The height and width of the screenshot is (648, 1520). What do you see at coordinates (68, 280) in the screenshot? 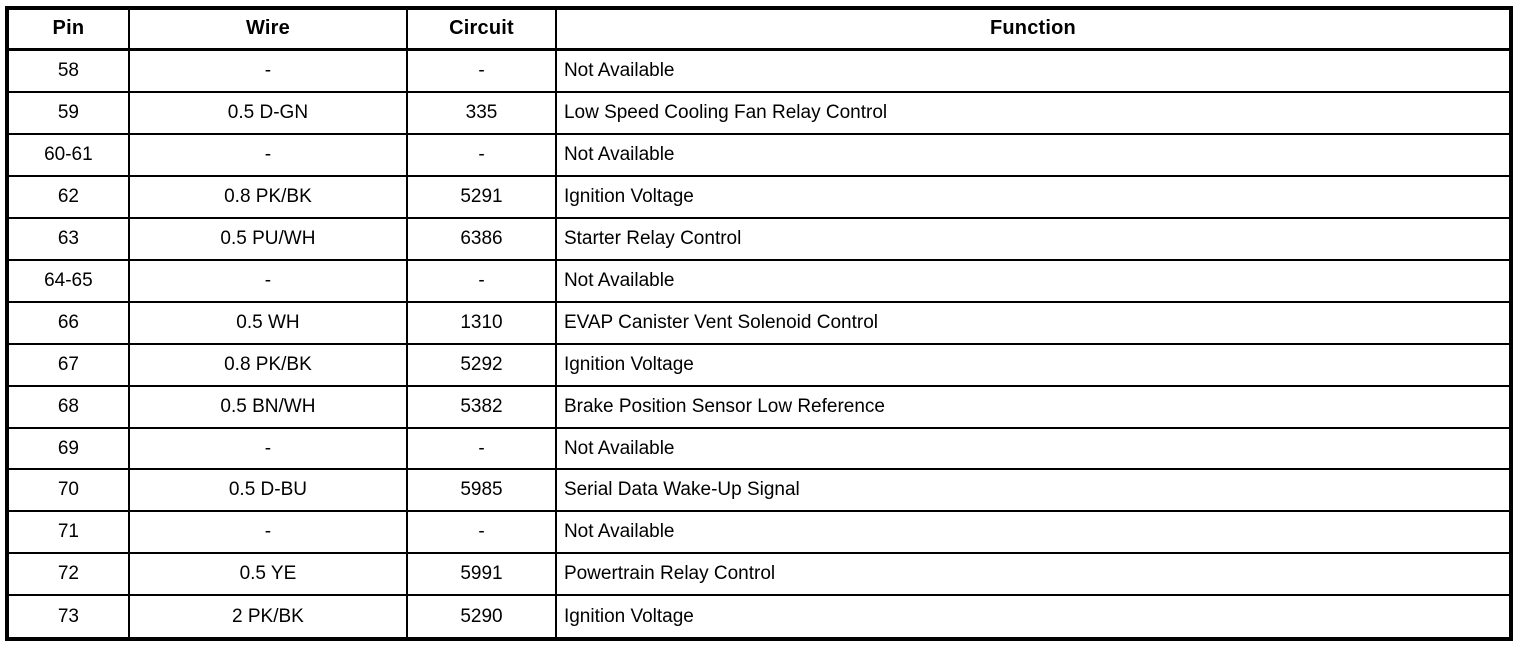
I see `table-cell: 64-65` at bounding box center [68, 280].